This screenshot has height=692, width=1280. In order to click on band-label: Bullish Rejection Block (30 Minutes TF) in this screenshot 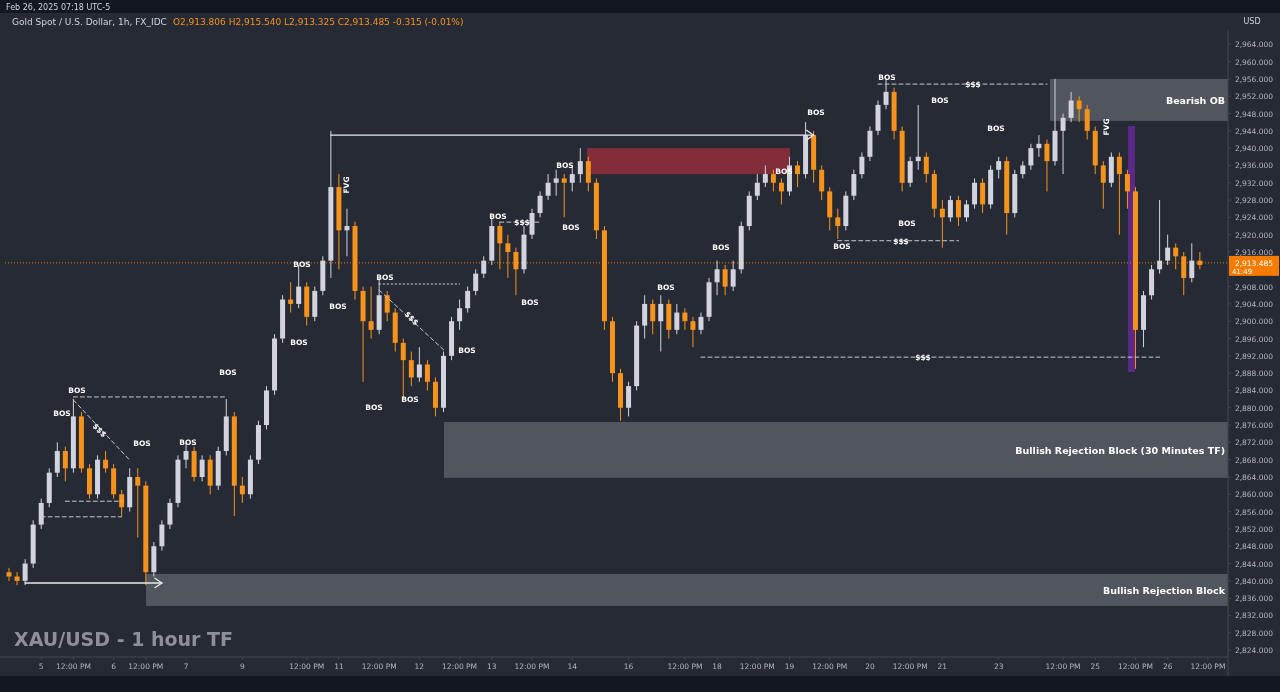, I will do `click(1120, 450)`.